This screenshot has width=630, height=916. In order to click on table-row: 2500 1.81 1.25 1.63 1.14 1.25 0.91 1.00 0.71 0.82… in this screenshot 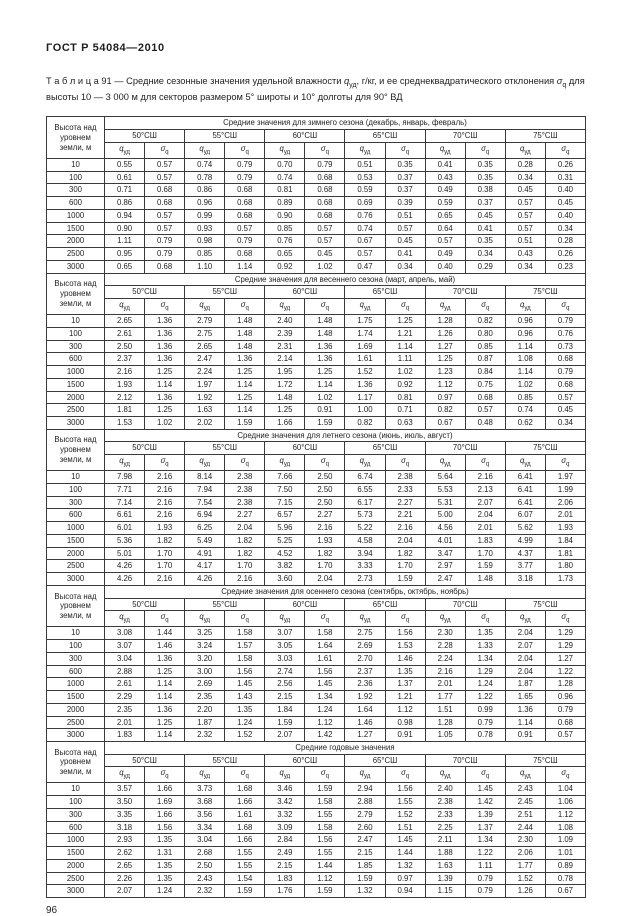, I will do `click(316, 410)`.